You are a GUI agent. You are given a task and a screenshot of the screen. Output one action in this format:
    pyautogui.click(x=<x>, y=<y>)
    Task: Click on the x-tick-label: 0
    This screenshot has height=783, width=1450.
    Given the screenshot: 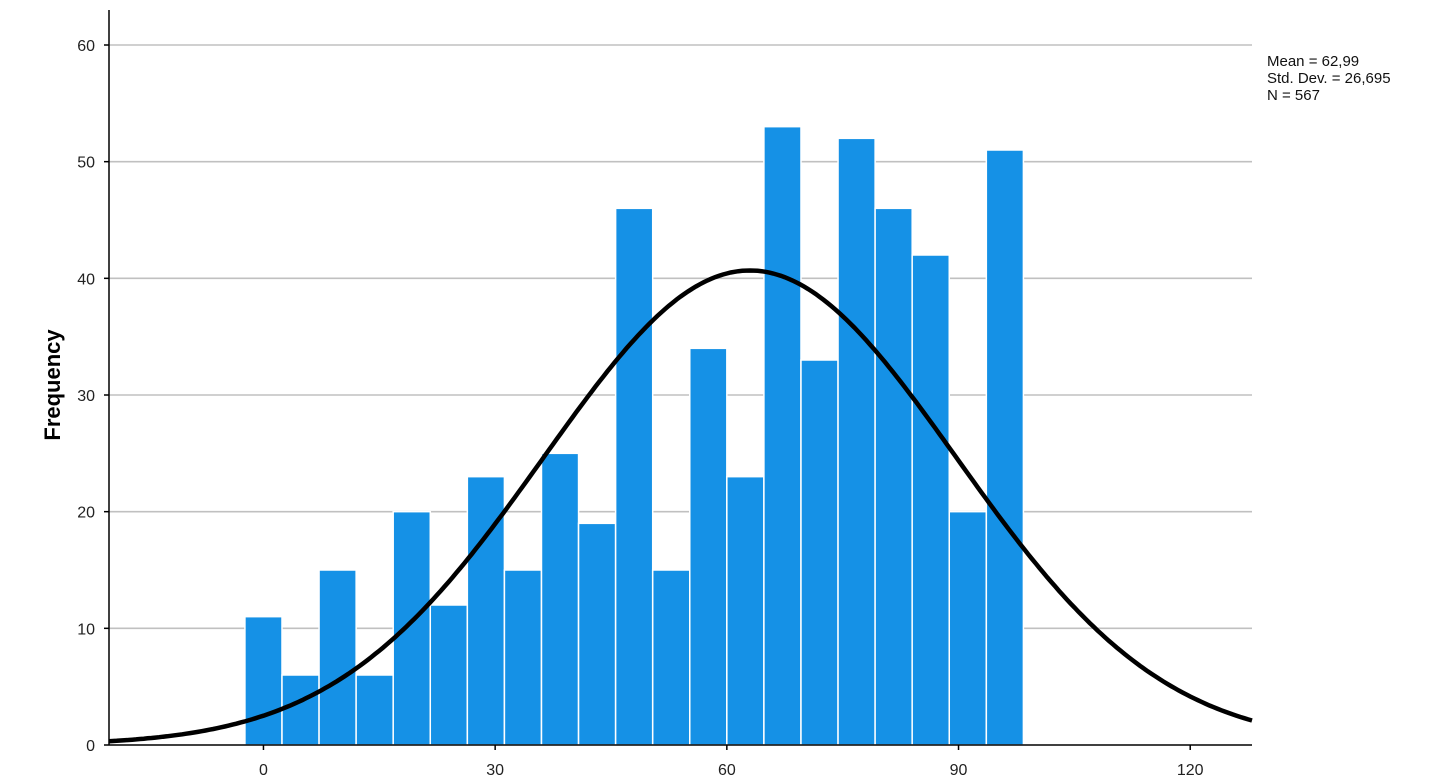 What is the action you would take?
    pyautogui.click(x=263, y=770)
    